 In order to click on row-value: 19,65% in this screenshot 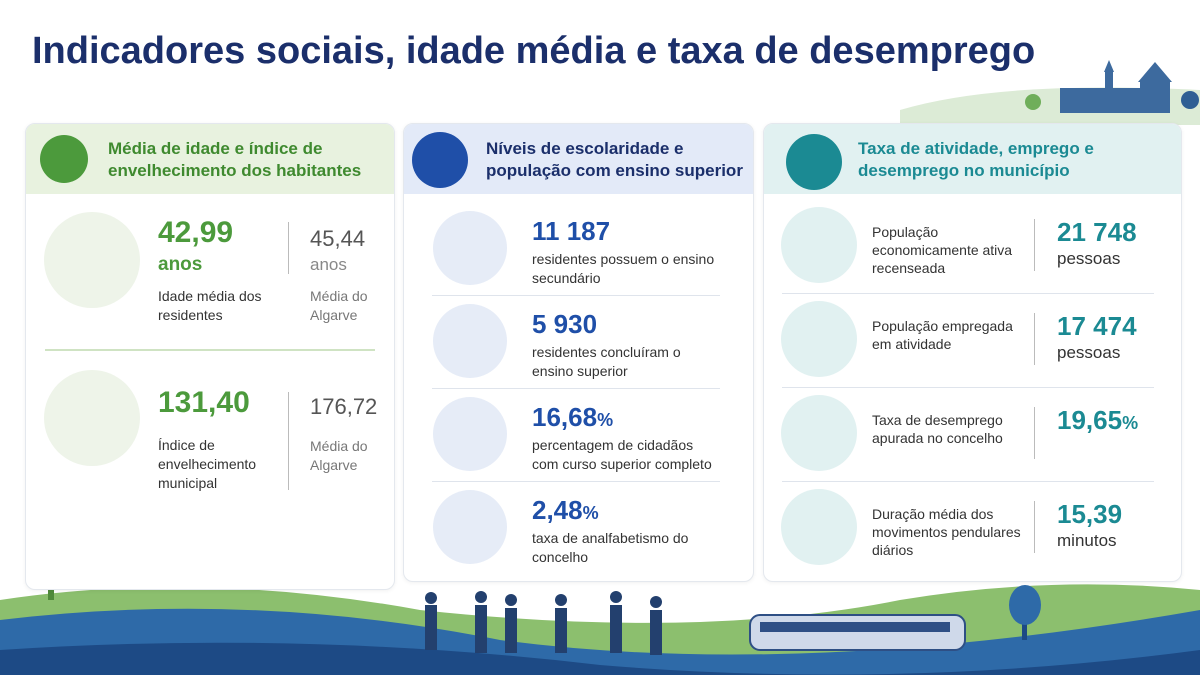, I will do `click(1097, 420)`.